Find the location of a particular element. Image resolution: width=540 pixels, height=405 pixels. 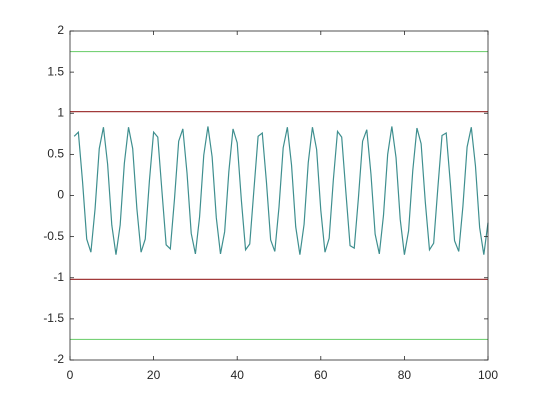

x-tick-label: 0 is located at coordinates (70, 375).